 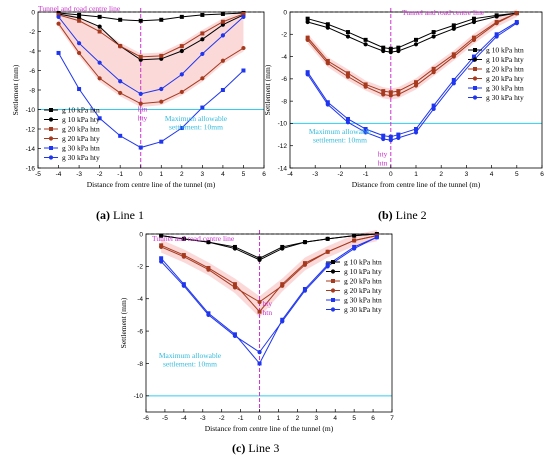 What do you see at coordinates (196, 127) in the screenshot?
I see `threshold-label: settlement: 10mm` at bounding box center [196, 127].